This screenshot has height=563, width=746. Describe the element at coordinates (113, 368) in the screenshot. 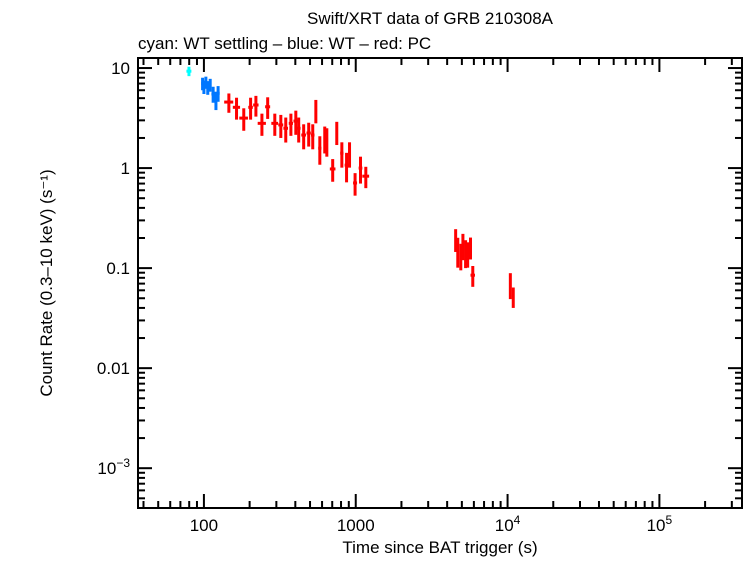

I see `y-tick-label: 0.01` at that location.